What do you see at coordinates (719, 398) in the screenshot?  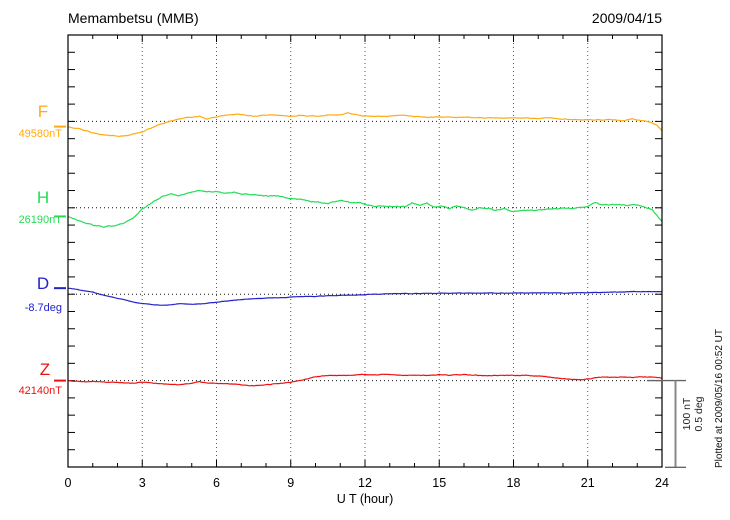 I see `plotted-at-note: Plotted at 2009/05/16 00:52 UT` at bounding box center [719, 398].